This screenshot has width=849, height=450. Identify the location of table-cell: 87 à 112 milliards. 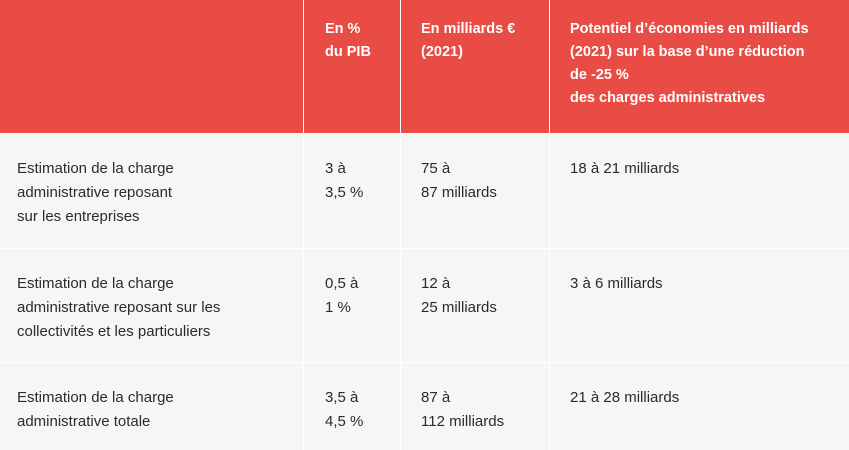
(475, 406).